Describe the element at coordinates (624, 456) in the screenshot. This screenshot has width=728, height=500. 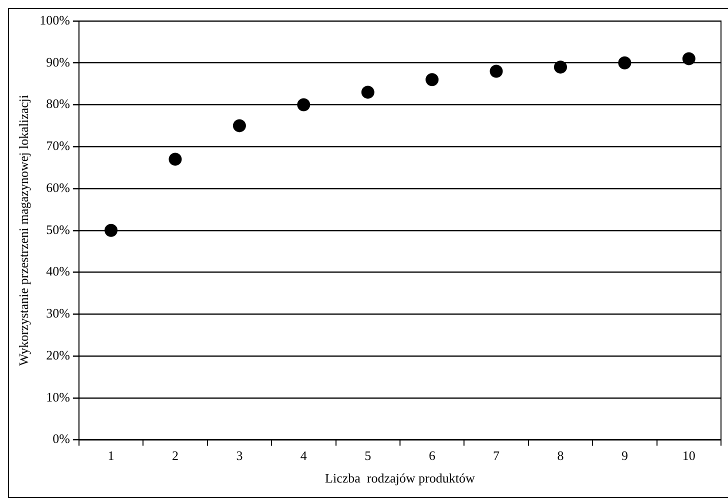
I see `x-tick-label: 9` at that location.